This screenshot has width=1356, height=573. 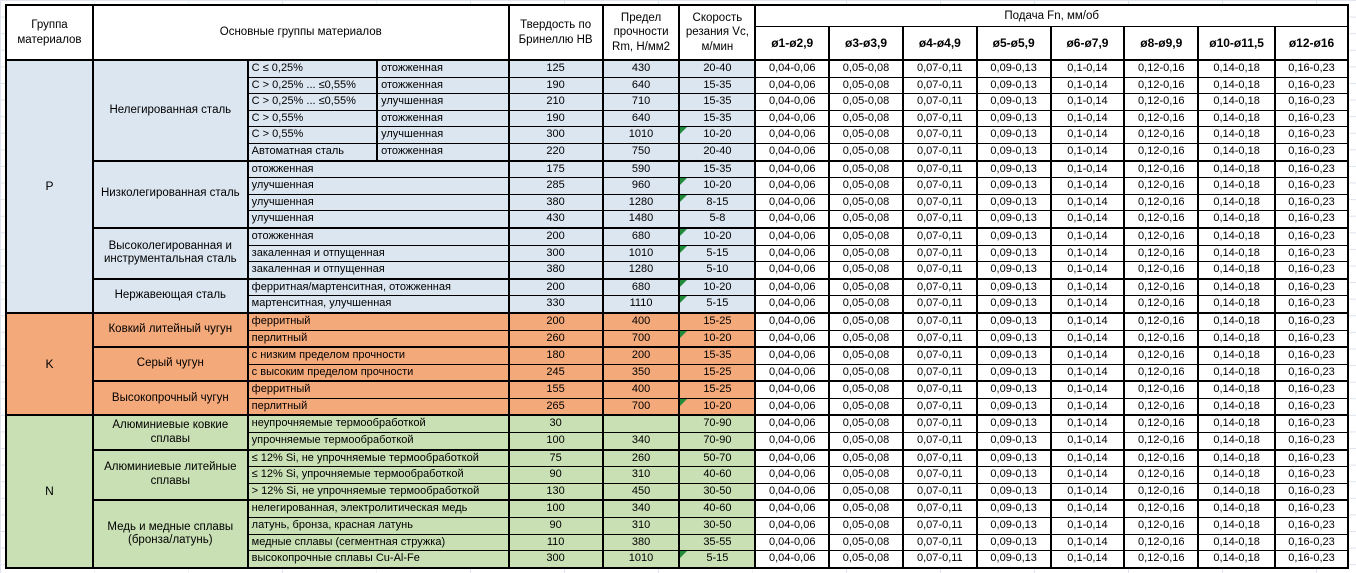 I want to click on subgroup-name-cell: Серый чугун, so click(x=170, y=364).